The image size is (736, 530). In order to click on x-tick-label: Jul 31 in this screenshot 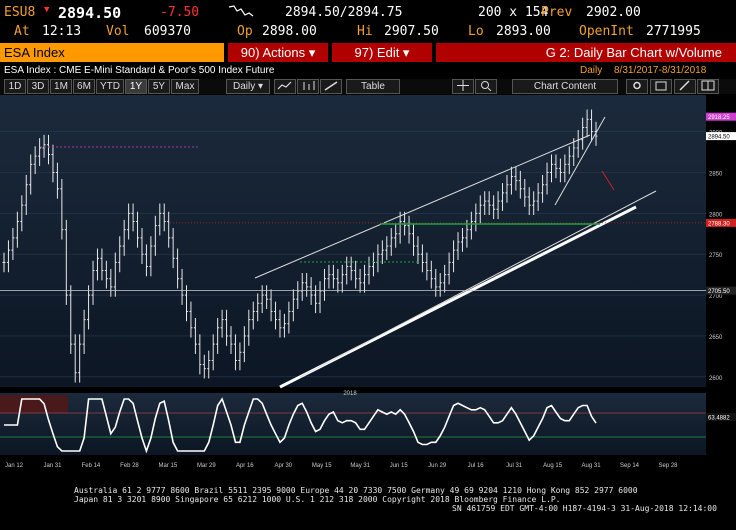, I will do `click(514, 466)`.